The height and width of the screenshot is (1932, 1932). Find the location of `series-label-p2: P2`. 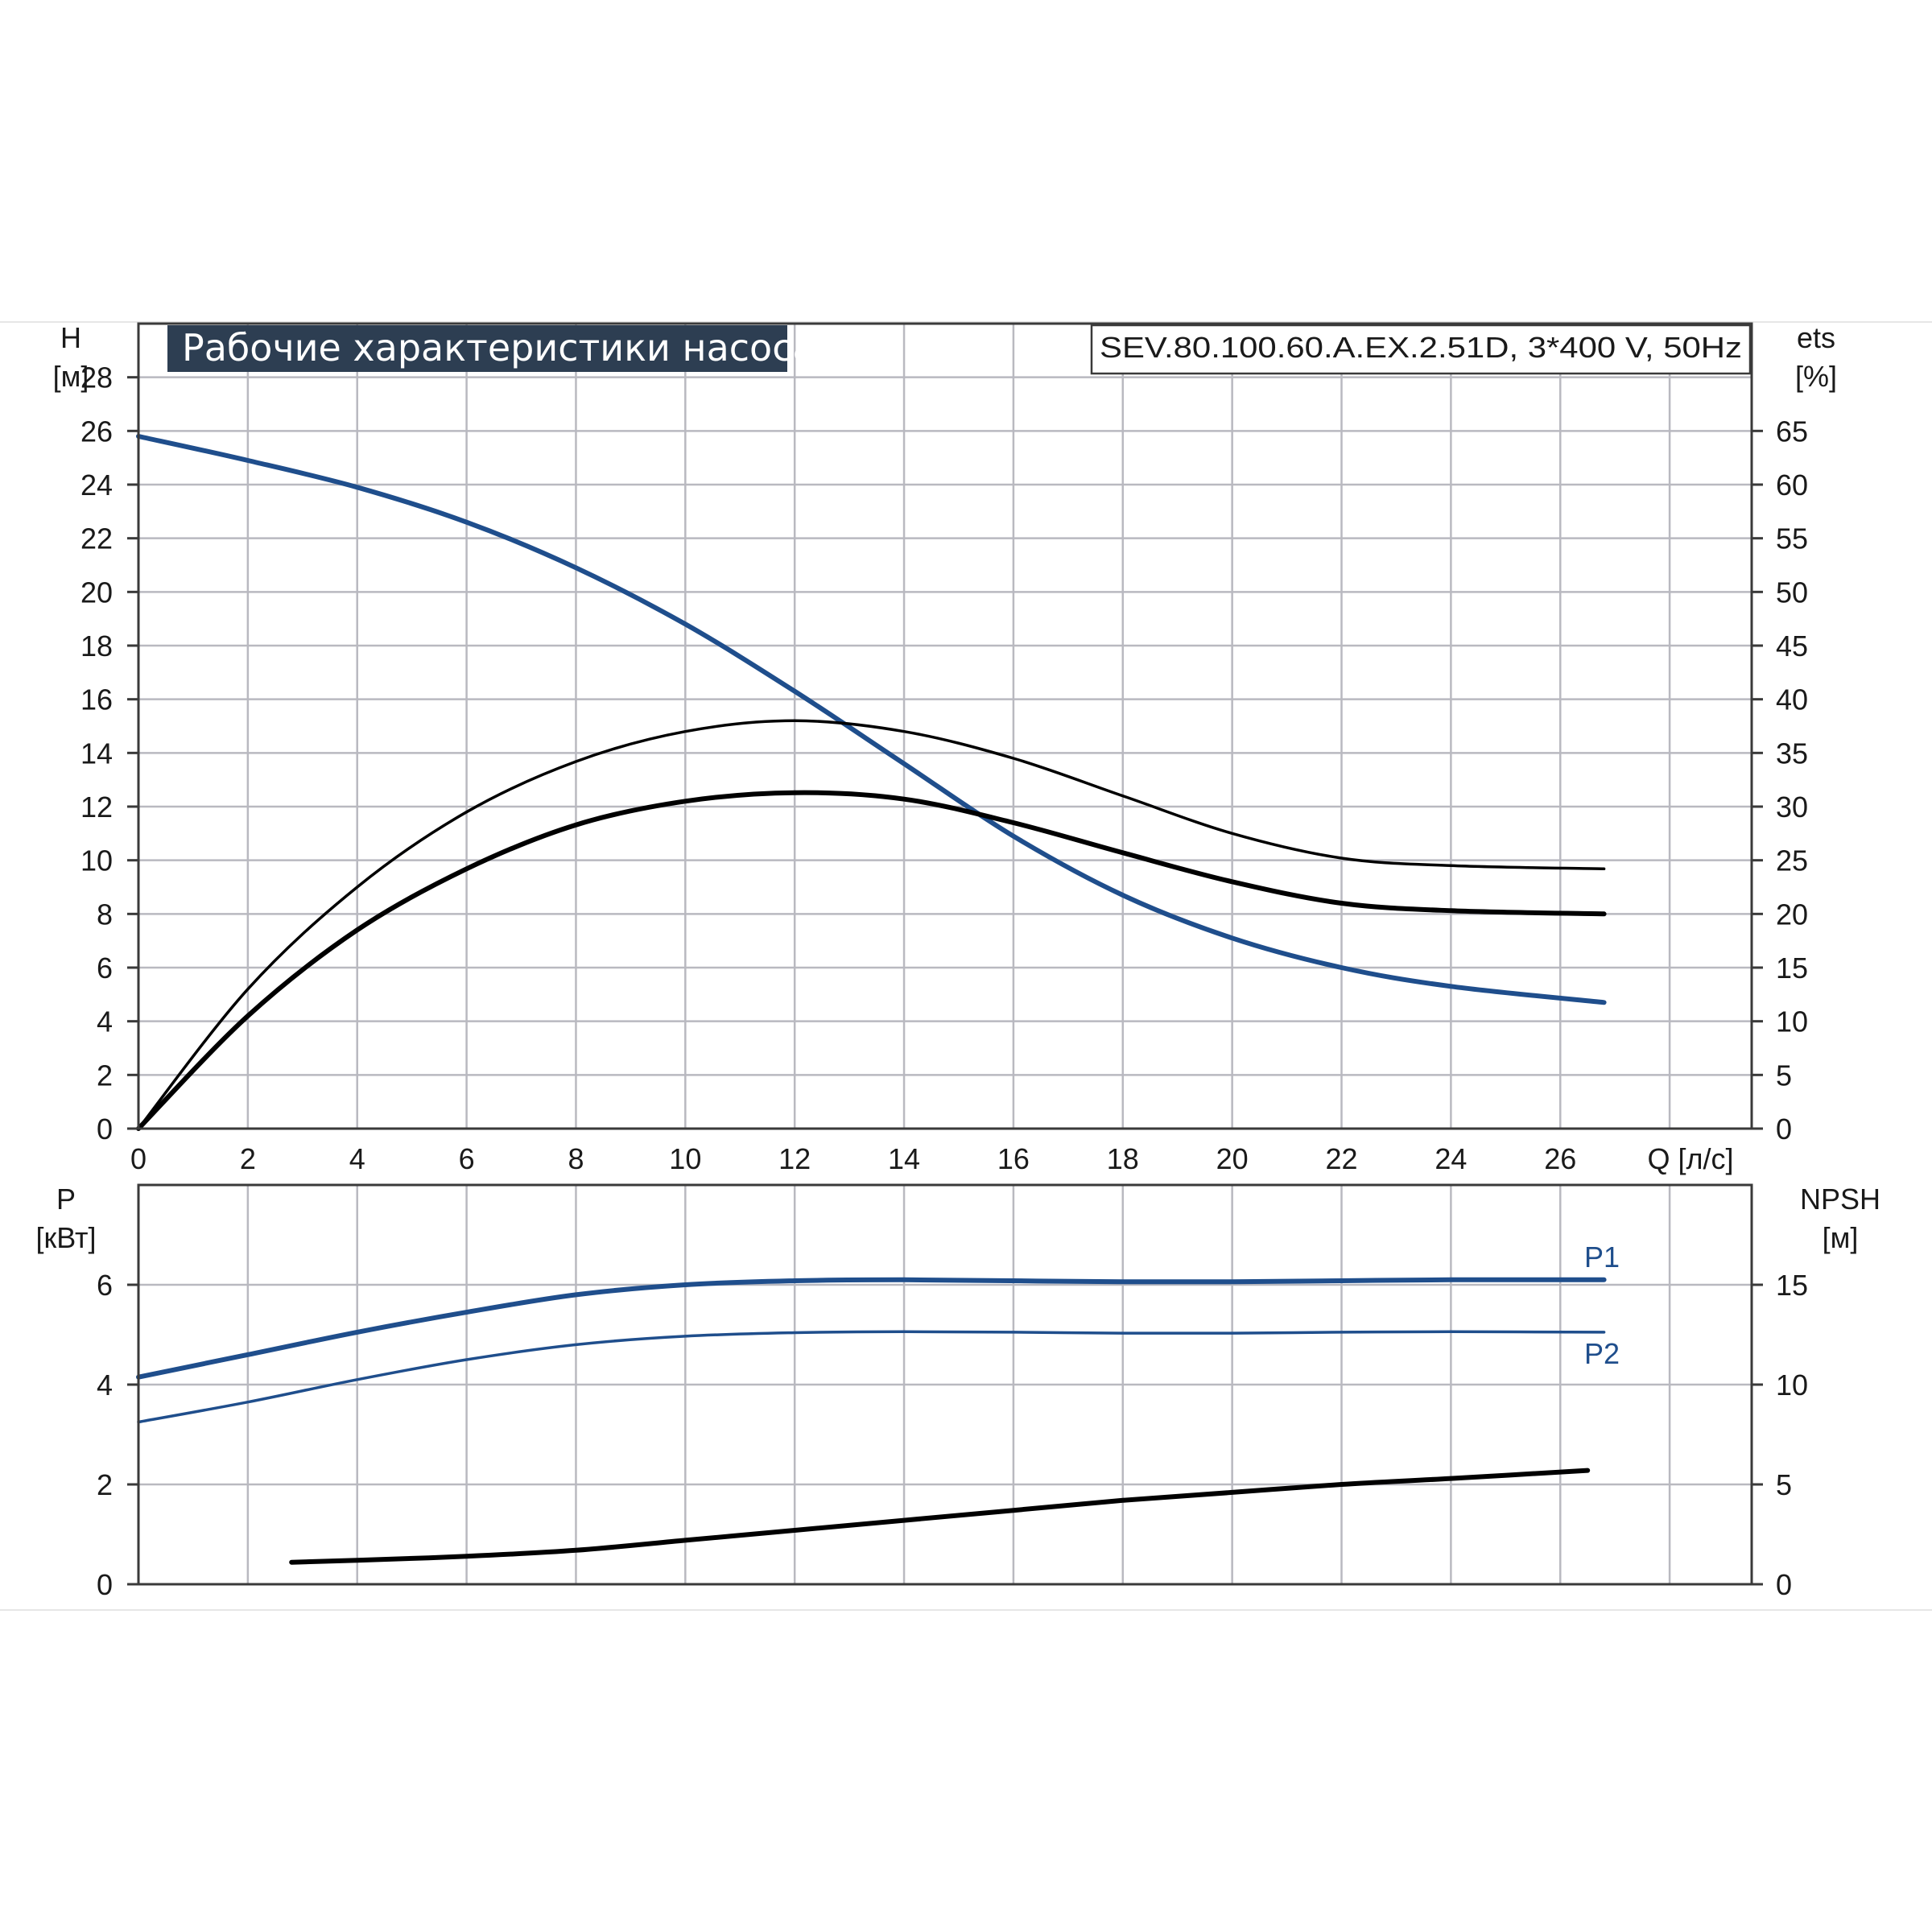

series-label-p2: P2 is located at coordinates (1602, 1353).